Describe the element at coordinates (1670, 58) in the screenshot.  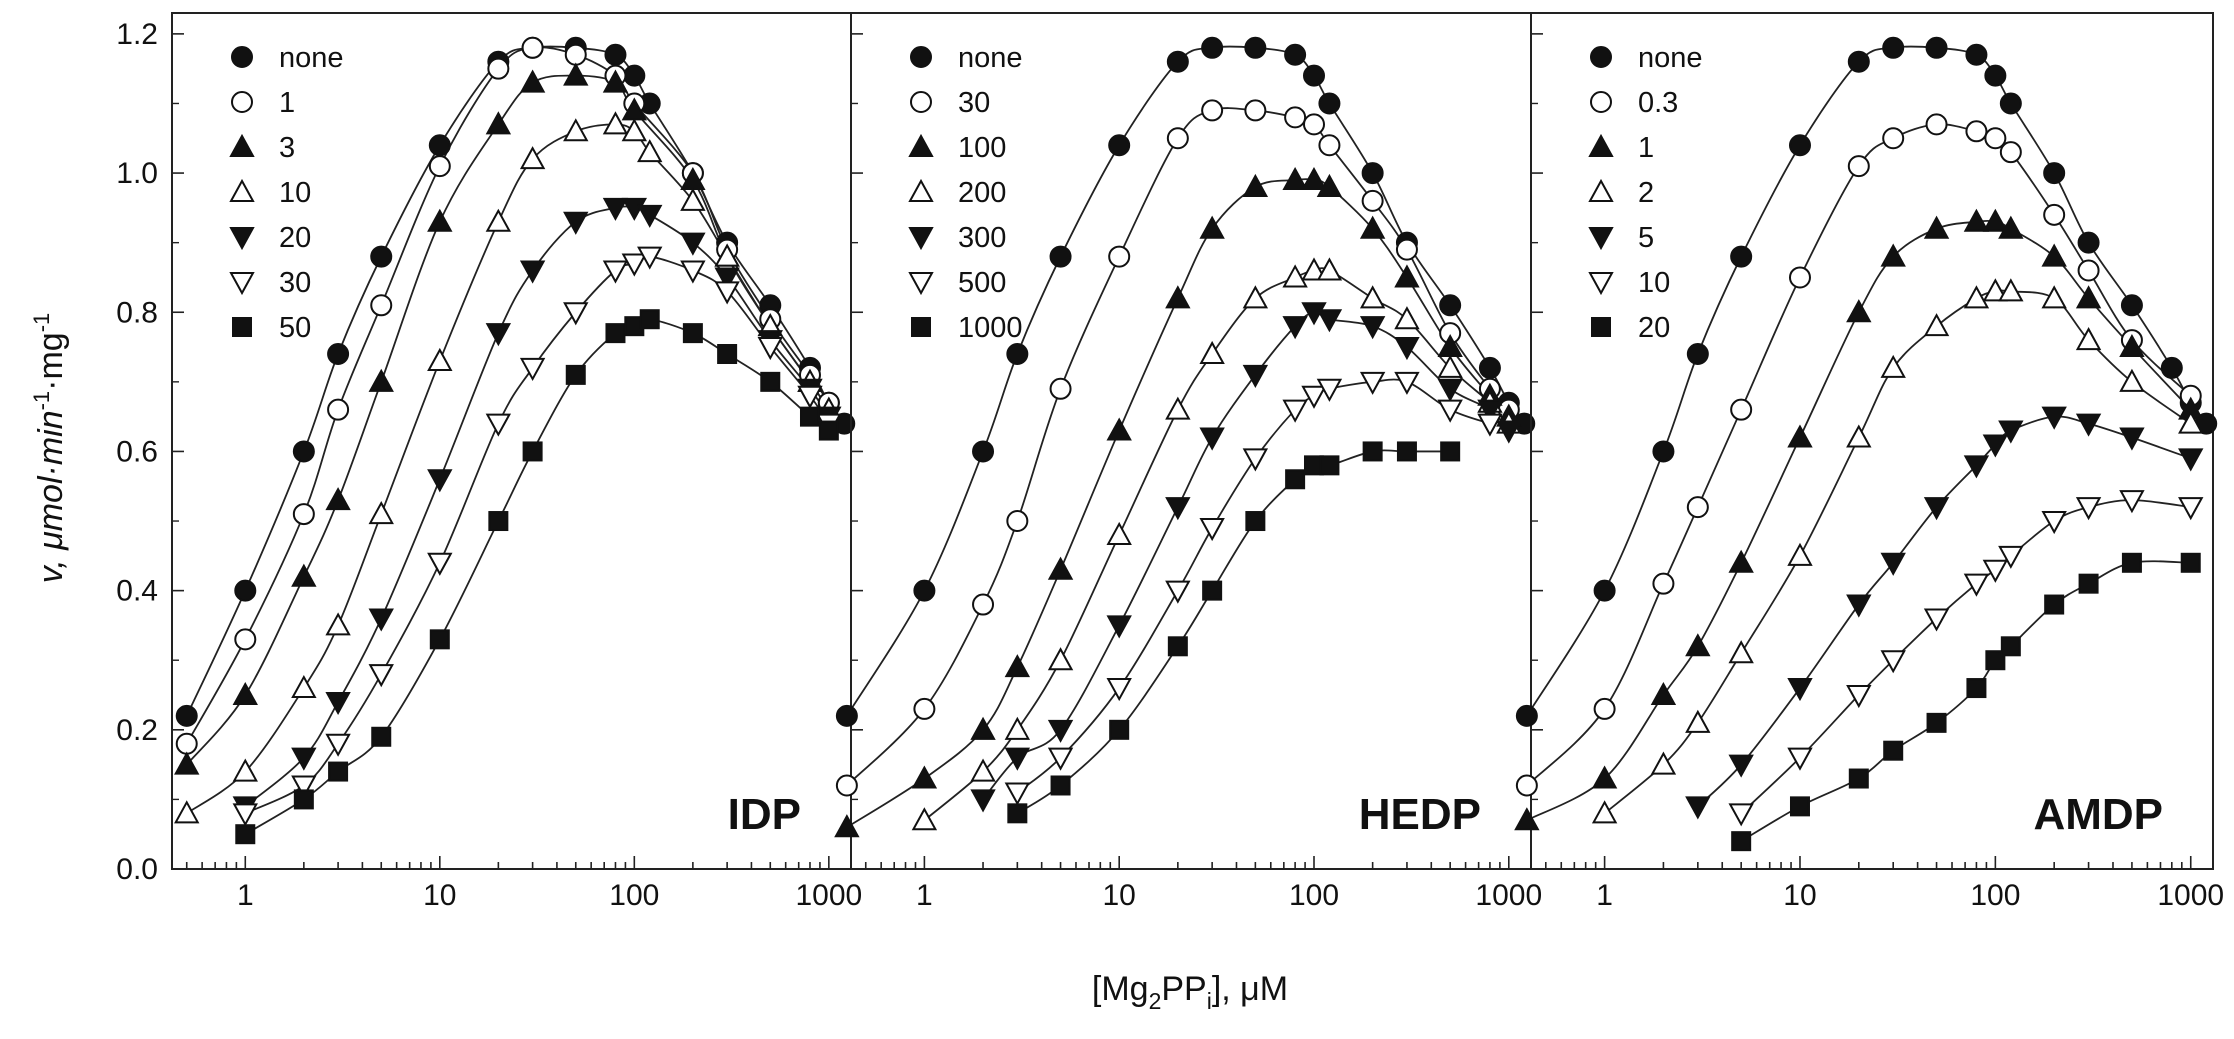
I see `legend-label: none` at that location.